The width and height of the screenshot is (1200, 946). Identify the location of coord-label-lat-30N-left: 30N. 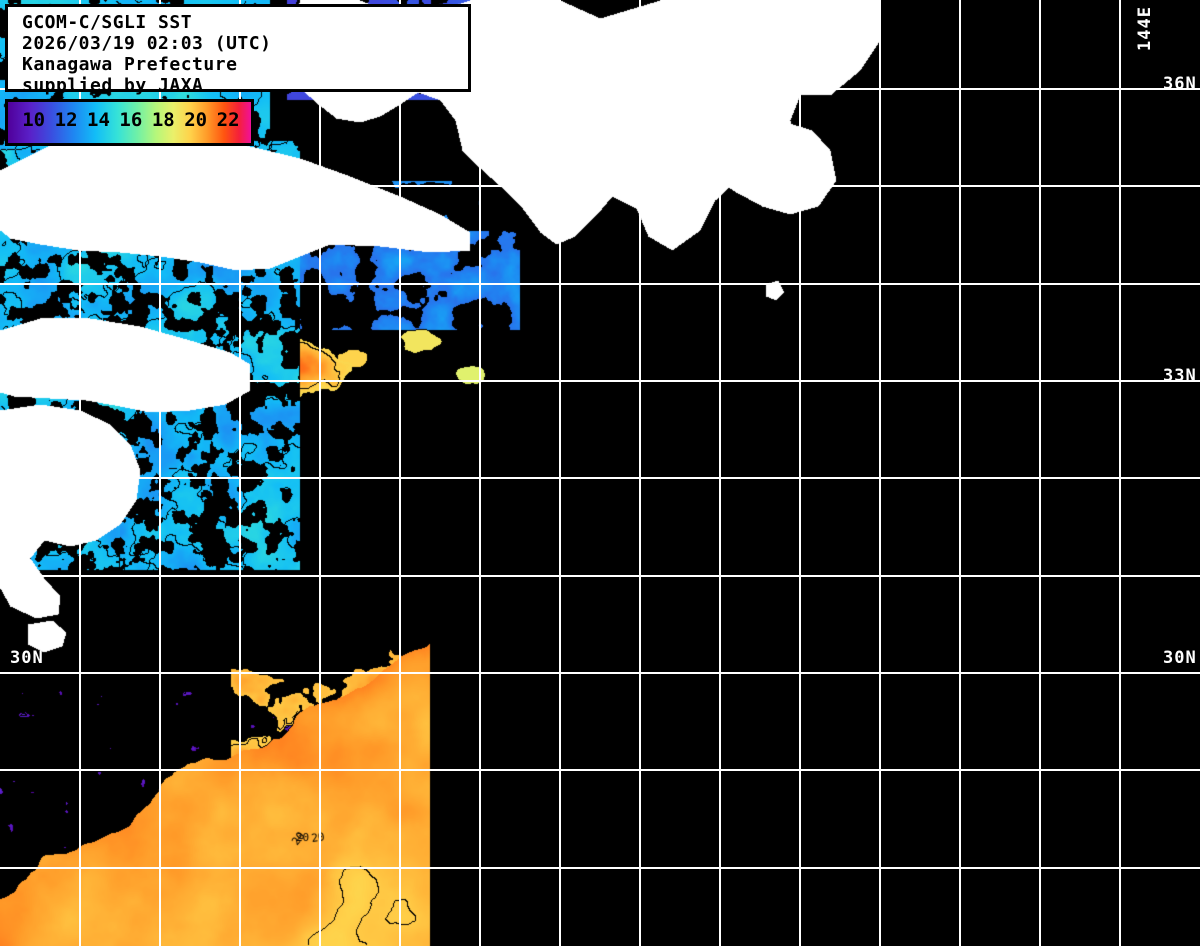
(27, 658).